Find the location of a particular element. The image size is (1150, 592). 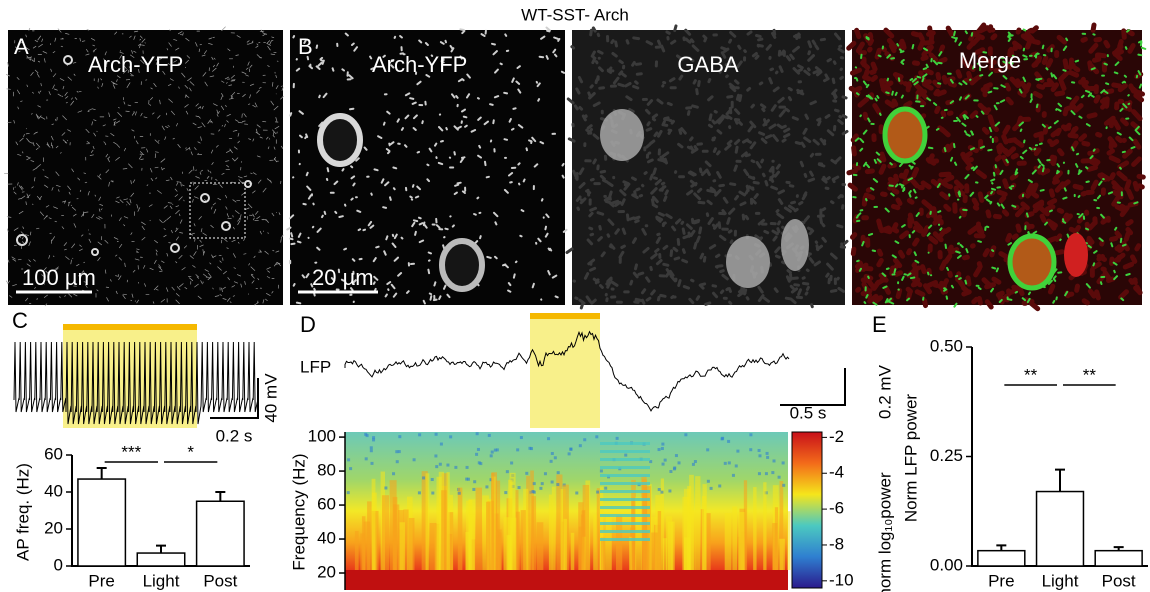

lfp-trace is located at coordinates (567, 371).